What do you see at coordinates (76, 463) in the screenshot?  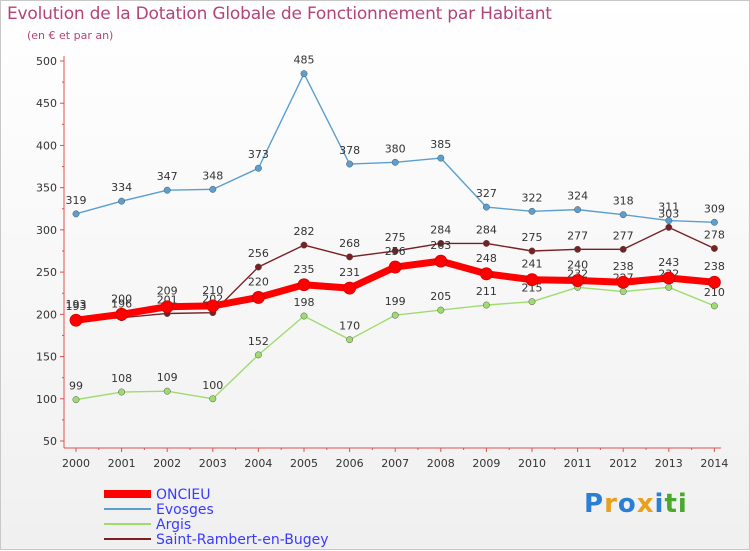 I see `x-tick-label: 2000` at bounding box center [76, 463].